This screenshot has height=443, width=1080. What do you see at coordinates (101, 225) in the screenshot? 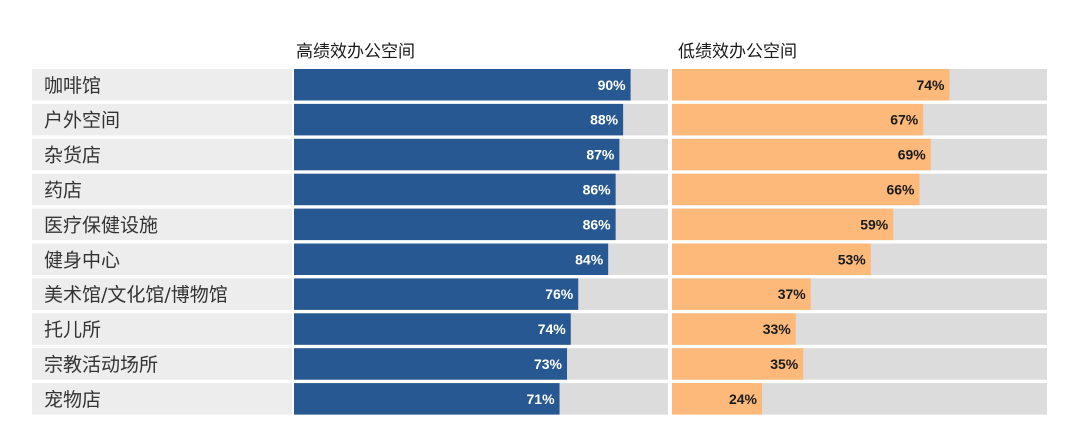
I see `category-label: 医疗保健设施` at bounding box center [101, 225].